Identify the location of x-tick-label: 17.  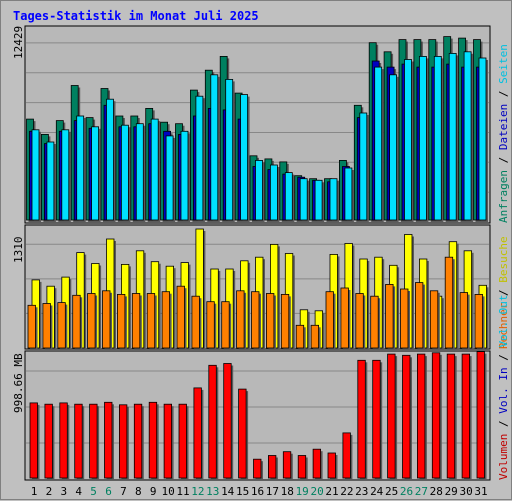
(272, 491).